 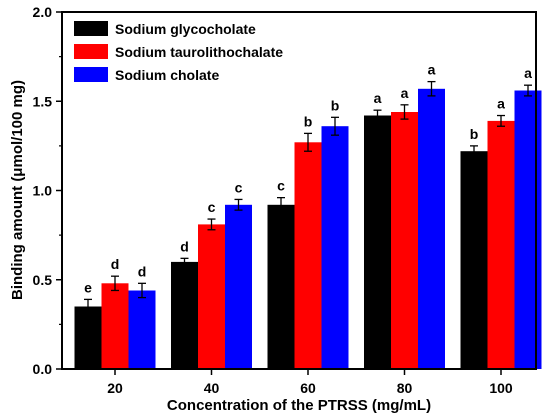 What do you see at coordinates (299, 405) in the screenshot?
I see `x-axis-label: Concentration of the PTRSS (mg/mL)` at bounding box center [299, 405].